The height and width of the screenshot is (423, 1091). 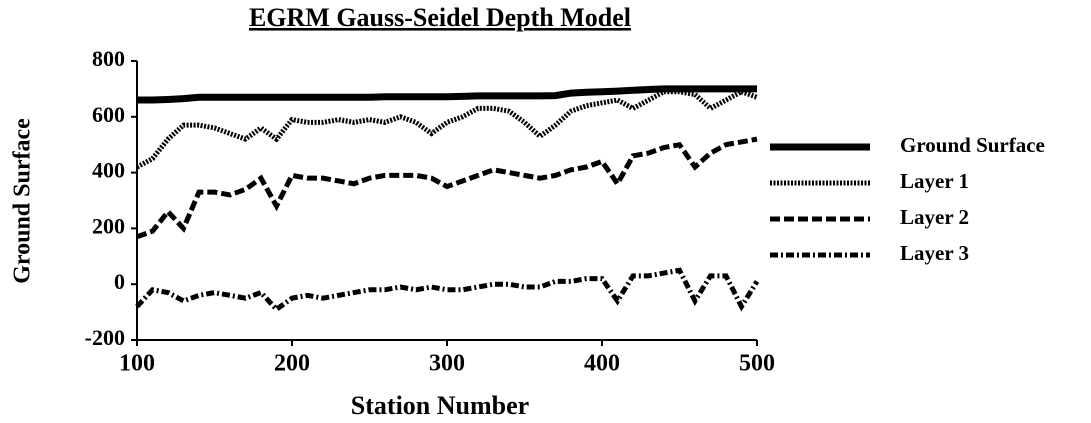 What do you see at coordinates (105, 337) in the screenshot?
I see `y-tick-label: -200` at bounding box center [105, 337].